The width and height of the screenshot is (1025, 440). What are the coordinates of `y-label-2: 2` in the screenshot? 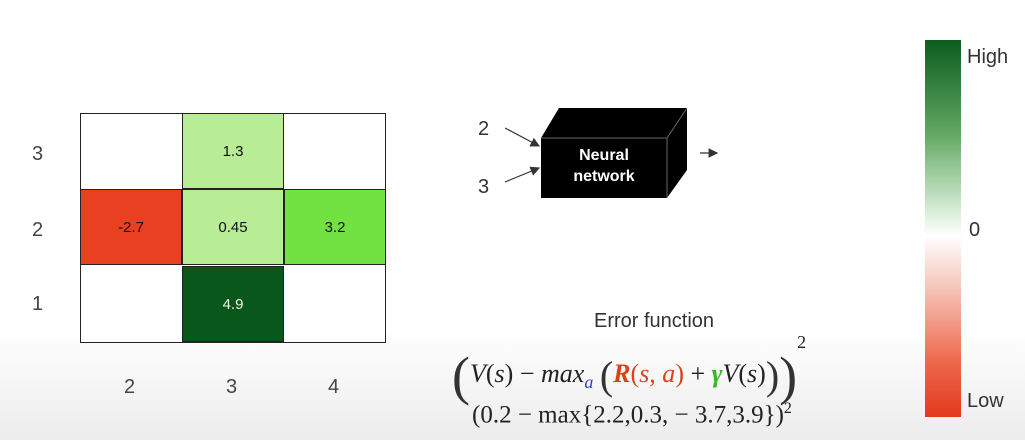 It's located at (38, 230).